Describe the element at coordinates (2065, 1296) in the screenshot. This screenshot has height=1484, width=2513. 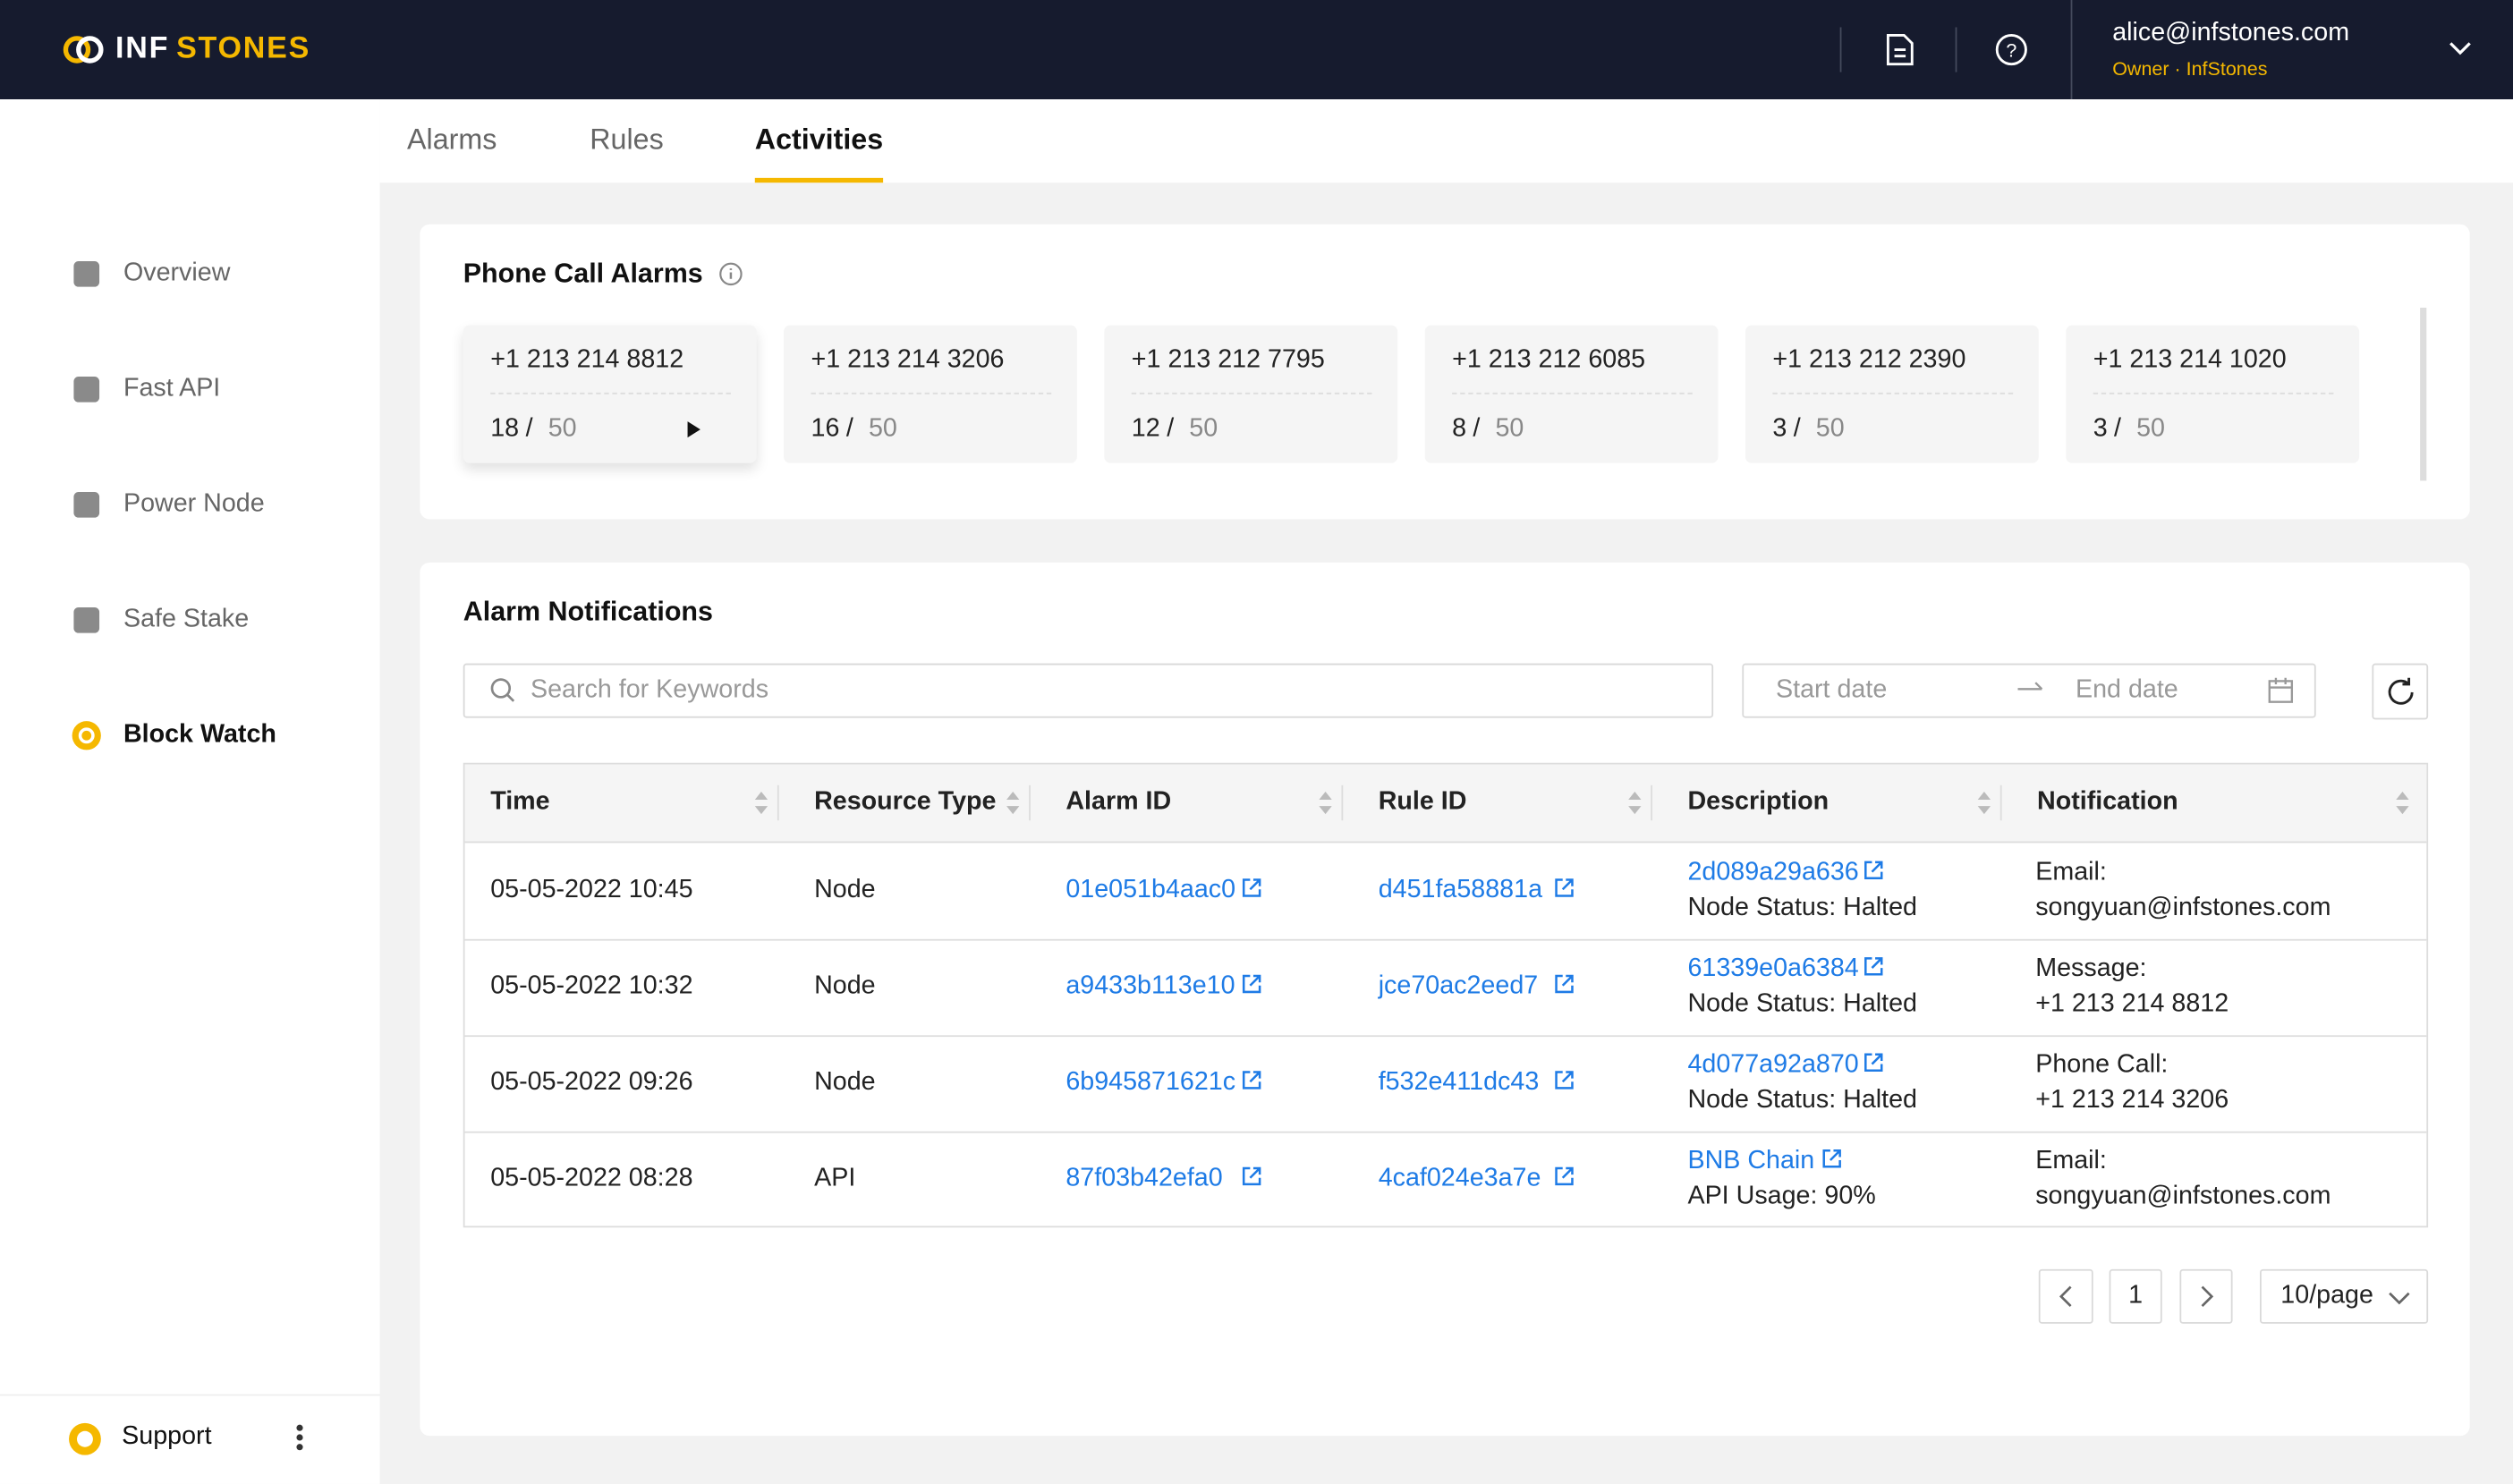
I see `chevron-left` at that location.